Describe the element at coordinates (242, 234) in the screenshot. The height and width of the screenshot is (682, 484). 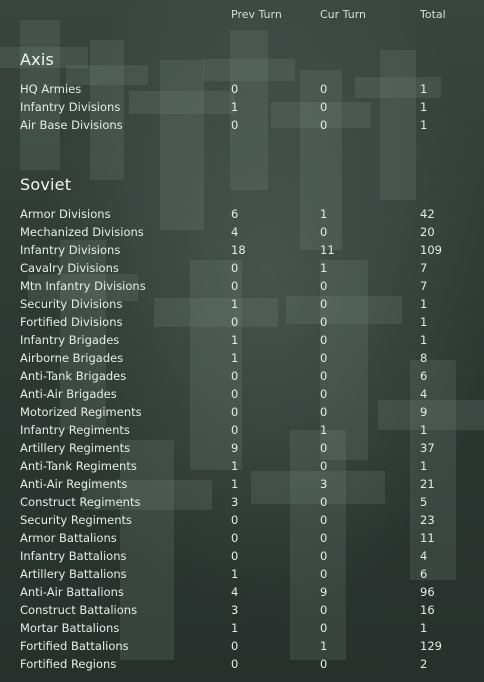
I see `table-row: Mechanized Divisions 4 0 20` at that location.